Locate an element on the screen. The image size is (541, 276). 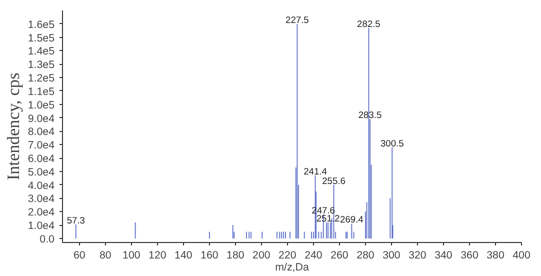
y-tick-label: 1.2e5 is located at coordinates (41, 78).